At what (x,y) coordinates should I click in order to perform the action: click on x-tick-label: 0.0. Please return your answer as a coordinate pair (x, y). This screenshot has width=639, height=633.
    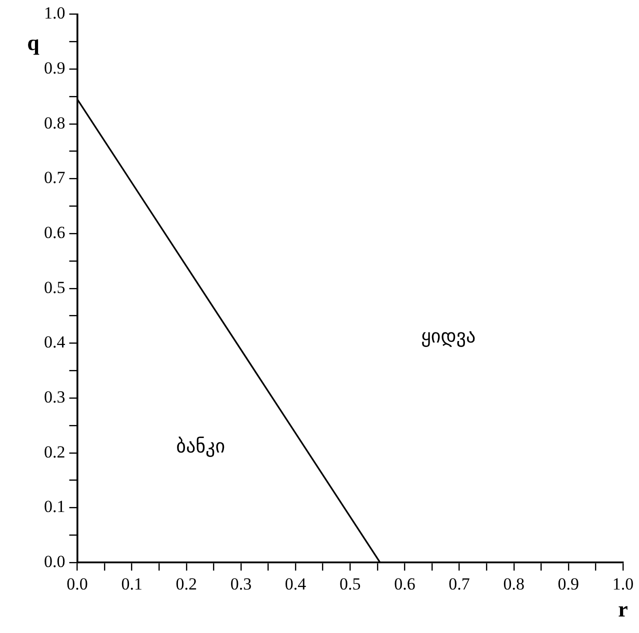
    Looking at the image, I should click on (77, 584).